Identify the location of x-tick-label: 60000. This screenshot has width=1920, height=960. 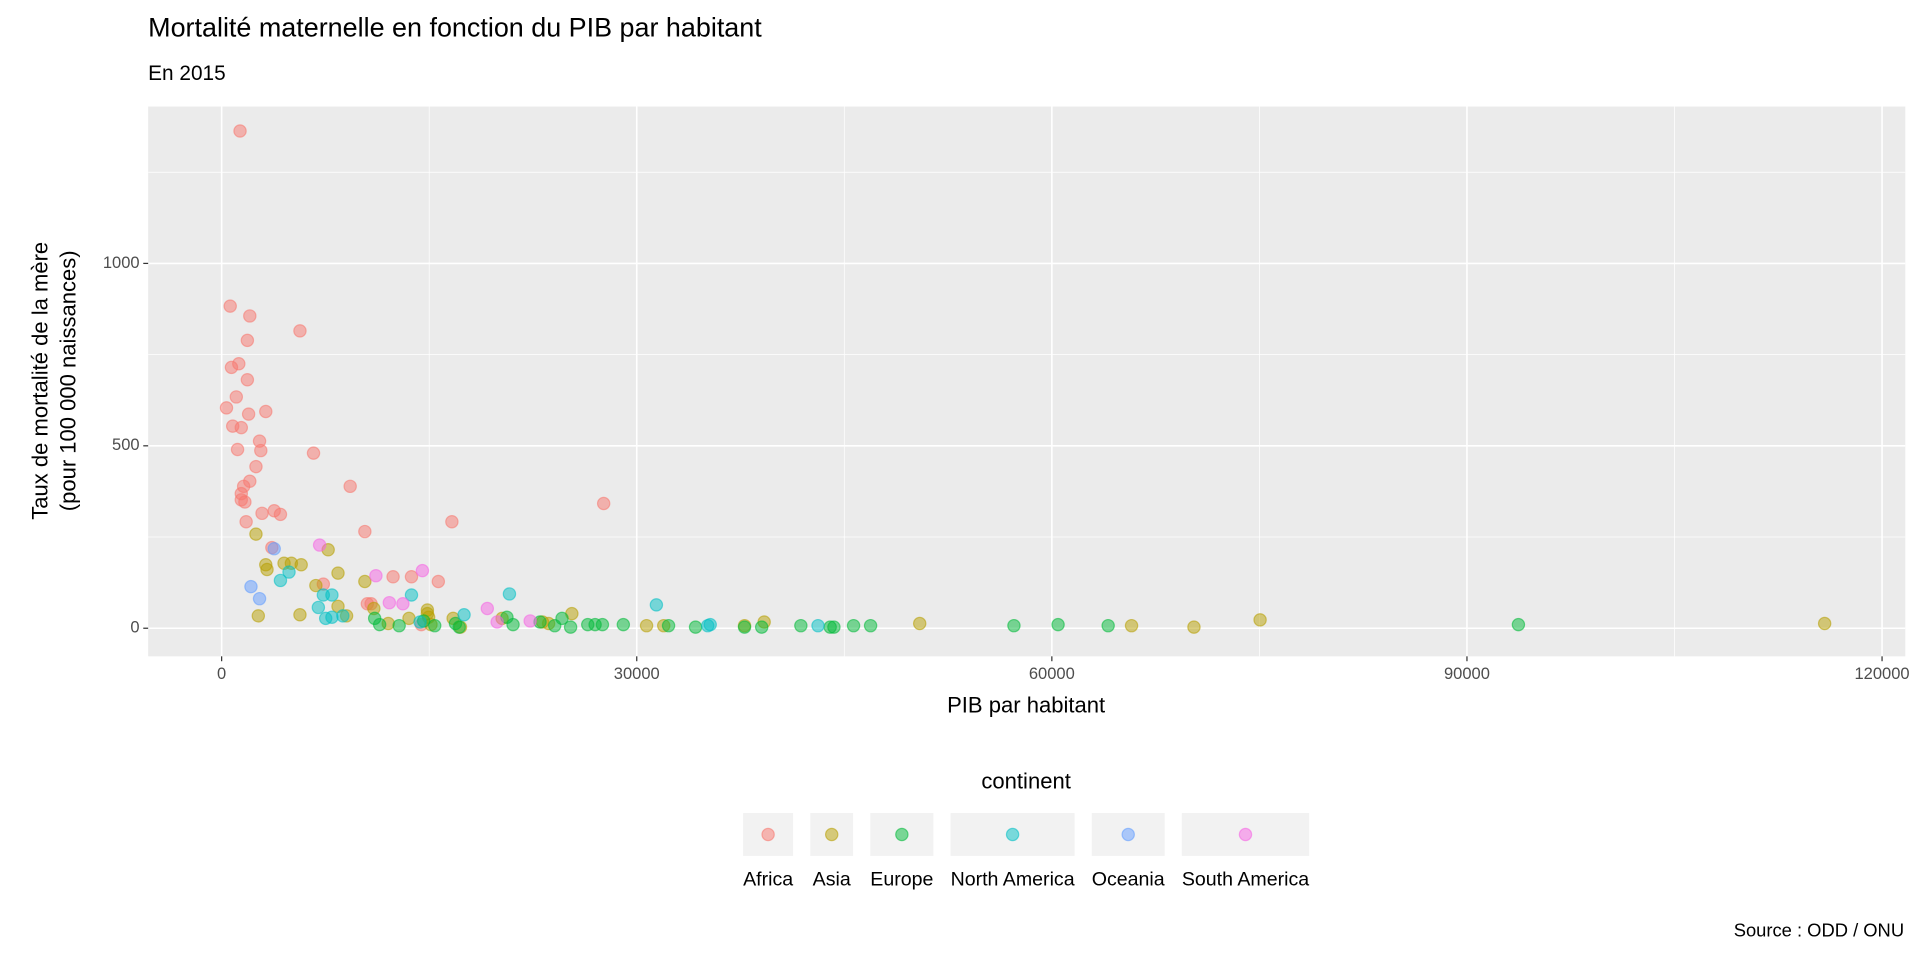
(1052, 673).